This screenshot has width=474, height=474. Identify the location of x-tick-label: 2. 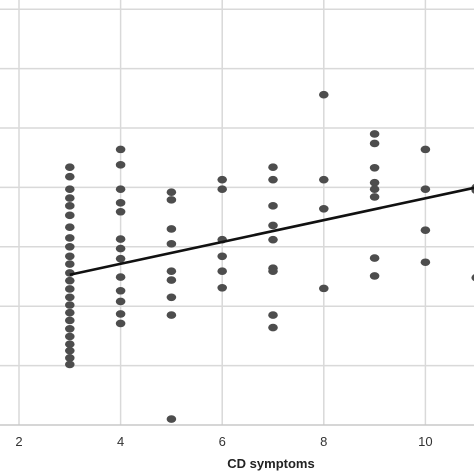
(18, 441).